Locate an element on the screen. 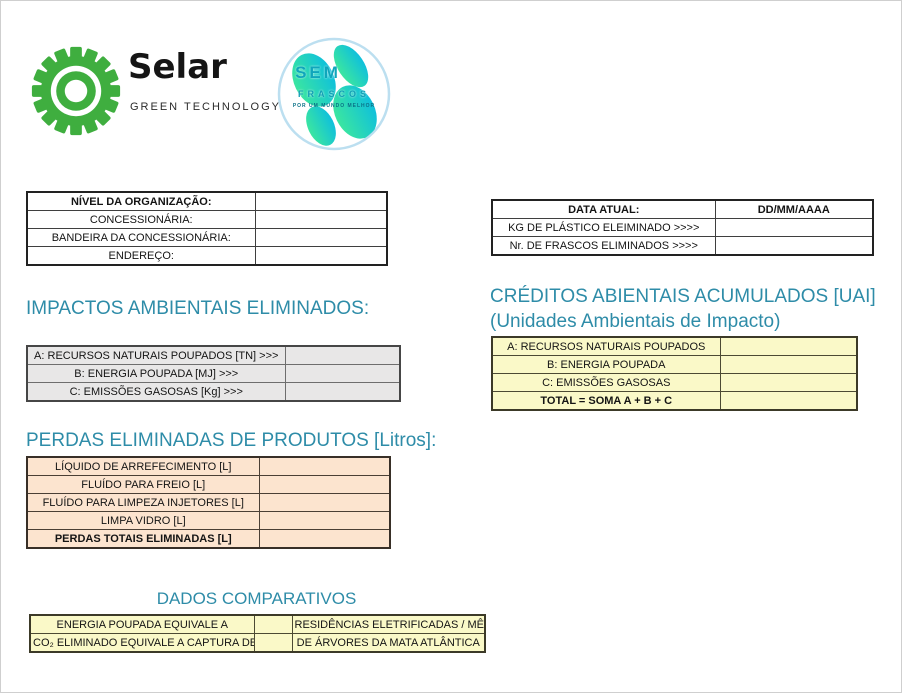 The height and width of the screenshot is (693, 902). table-row: CONCESSIONÁRIA: is located at coordinates (207, 219).